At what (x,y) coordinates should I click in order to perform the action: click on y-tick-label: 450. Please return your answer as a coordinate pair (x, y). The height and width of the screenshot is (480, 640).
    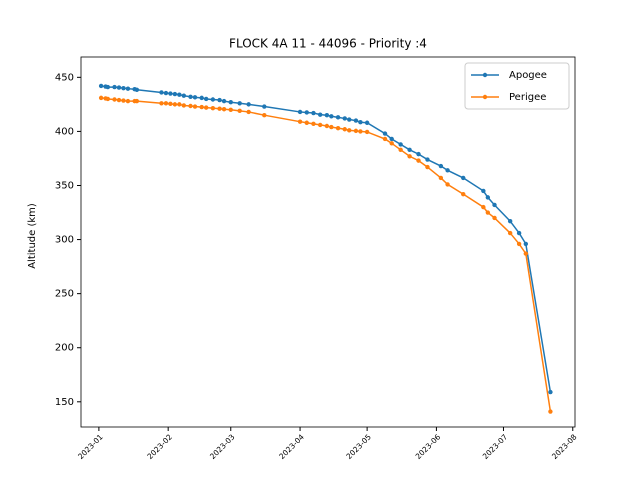
    Looking at the image, I should click on (64, 77).